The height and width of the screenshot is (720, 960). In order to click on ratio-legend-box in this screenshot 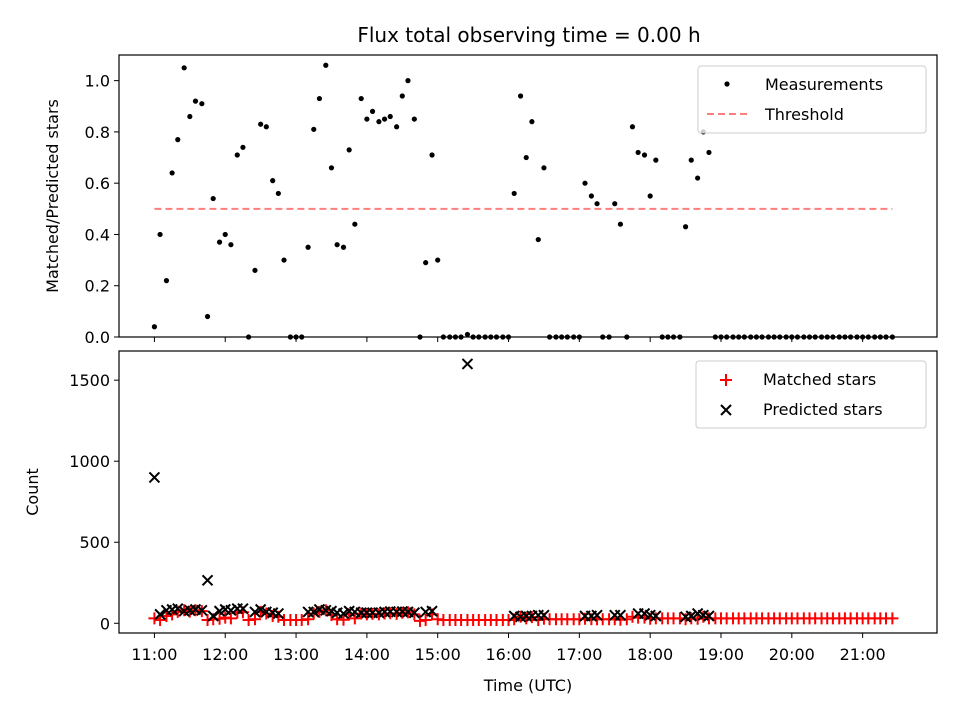, I will do `click(812, 99)`.